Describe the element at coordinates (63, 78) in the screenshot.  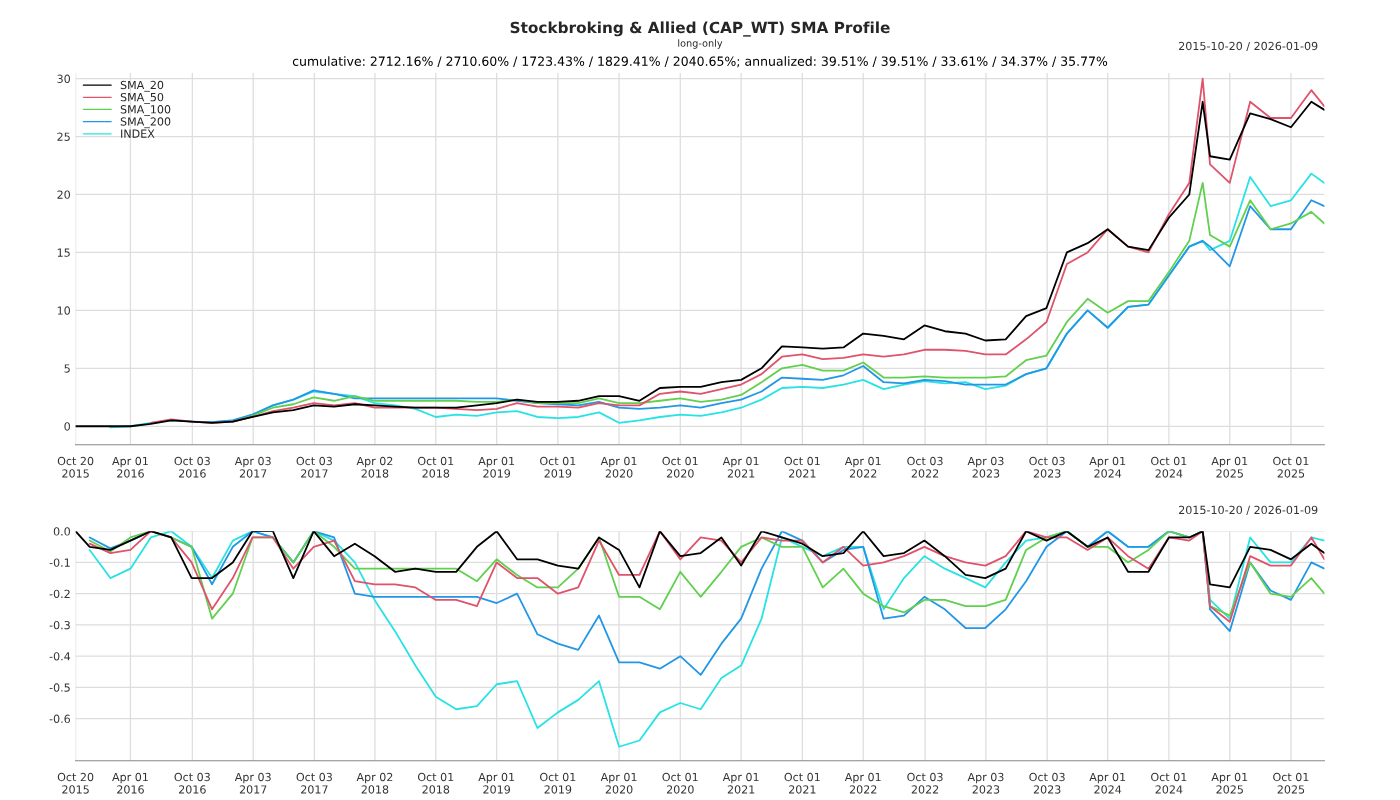
I see `y-tick-label: 30` at that location.